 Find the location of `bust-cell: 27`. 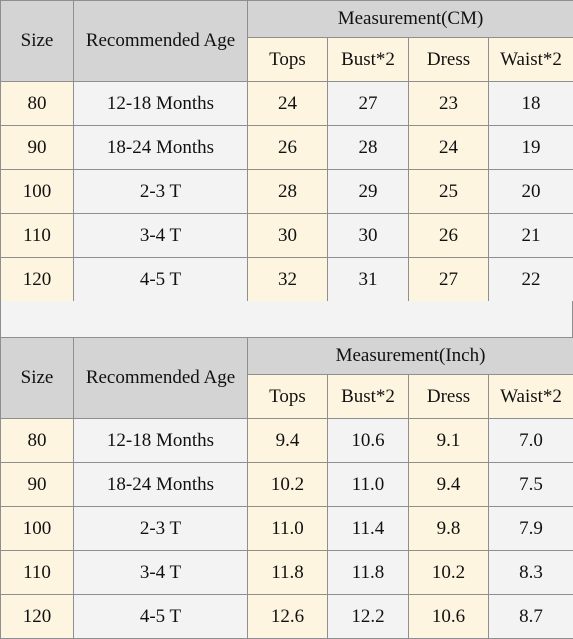

bust-cell: 27 is located at coordinates (368, 104).